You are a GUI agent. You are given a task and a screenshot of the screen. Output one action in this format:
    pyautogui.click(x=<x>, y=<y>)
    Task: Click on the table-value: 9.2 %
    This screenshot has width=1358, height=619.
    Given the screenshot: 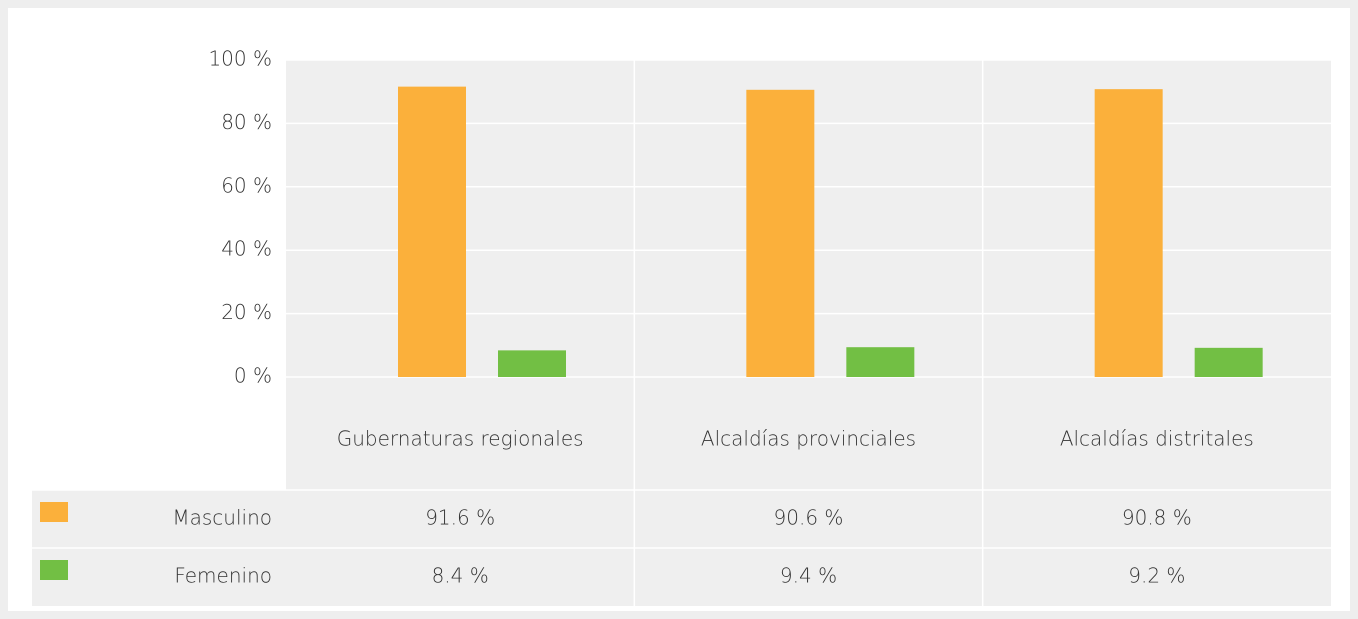 What is the action you would take?
    pyautogui.click(x=1156, y=576)
    